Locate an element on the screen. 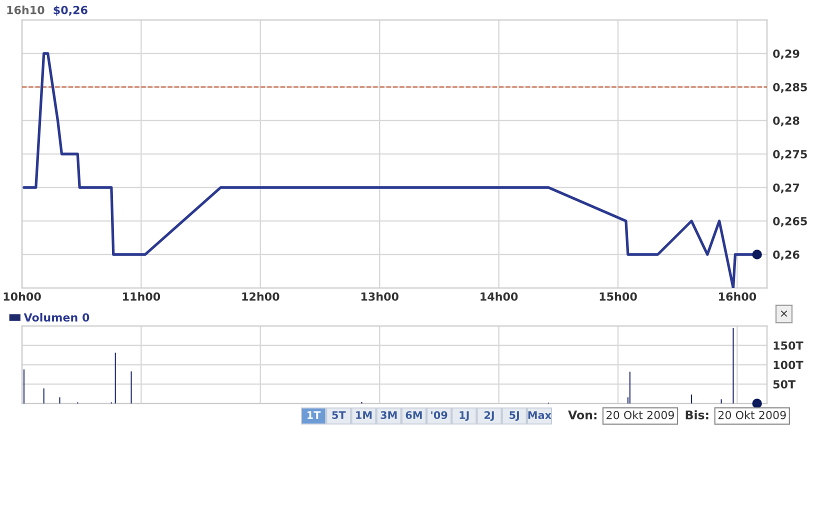 Image resolution: width=840 pixels, height=525 pixels. x-tick-label: 11h00 is located at coordinates (141, 296).